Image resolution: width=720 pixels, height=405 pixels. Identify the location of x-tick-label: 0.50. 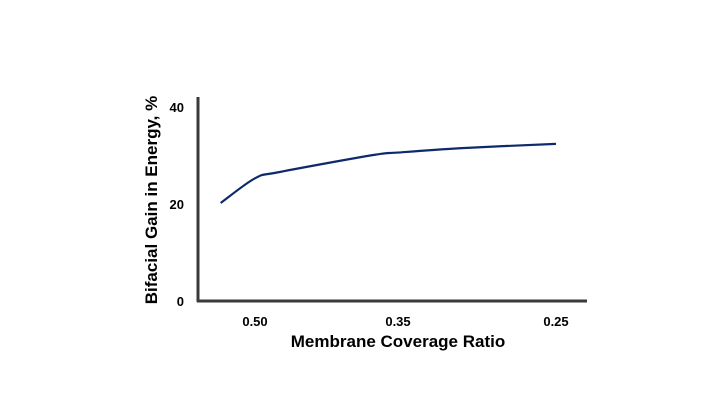
(254, 321).